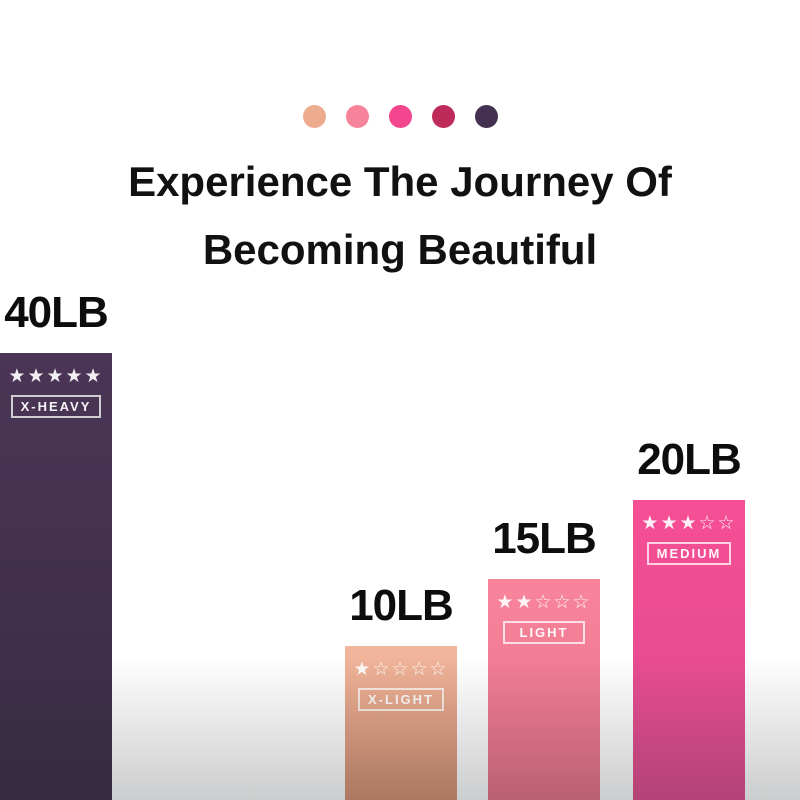 Image resolution: width=800 pixels, height=800 pixels. I want to click on x-light-color-dot, so click(314, 116).